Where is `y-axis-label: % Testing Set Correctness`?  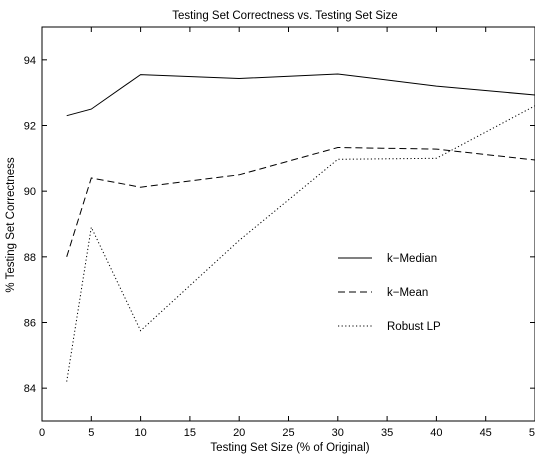
y-axis-label: % Testing Set Correctness is located at coordinates (11, 225).